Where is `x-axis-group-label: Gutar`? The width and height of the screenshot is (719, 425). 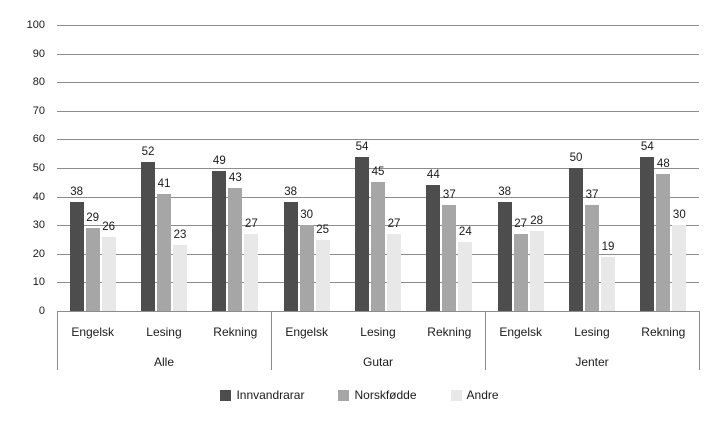
x-axis-group-label: Gutar is located at coordinates (377, 362).